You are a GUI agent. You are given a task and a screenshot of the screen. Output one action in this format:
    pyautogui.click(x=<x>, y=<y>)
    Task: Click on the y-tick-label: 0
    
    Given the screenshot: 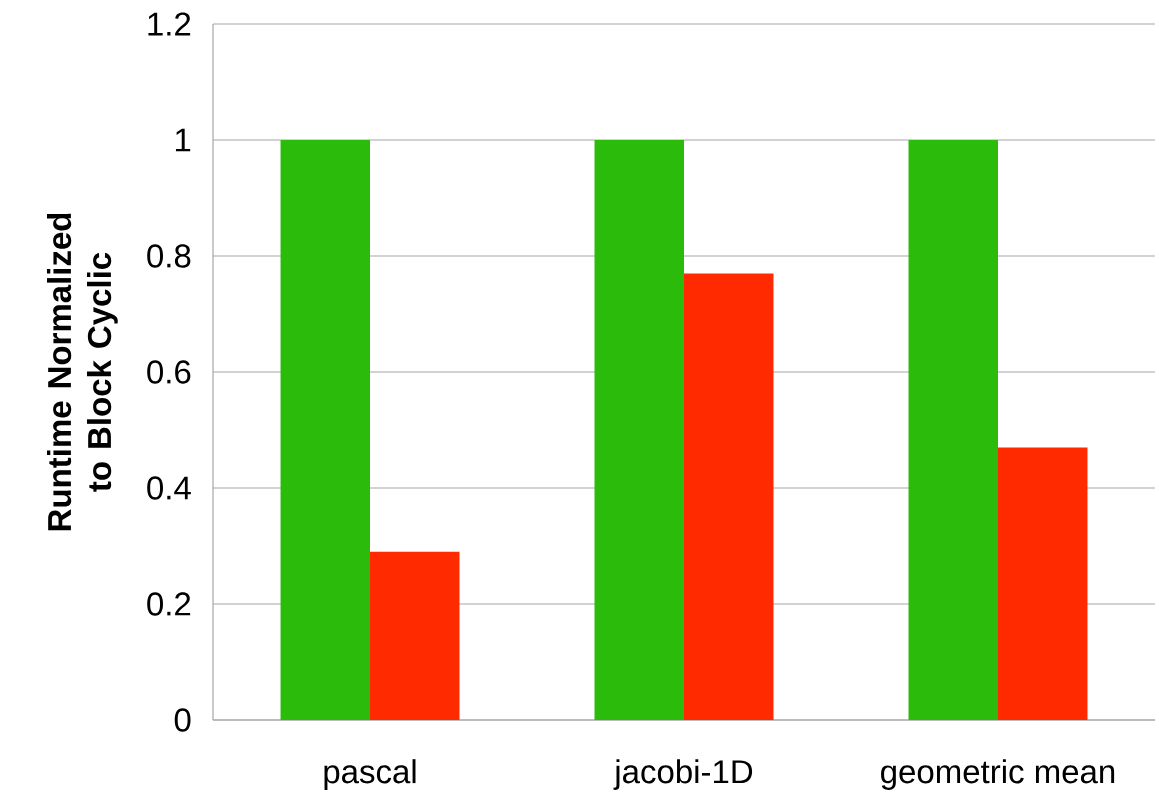 What is the action you would take?
    pyautogui.click(x=182, y=720)
    